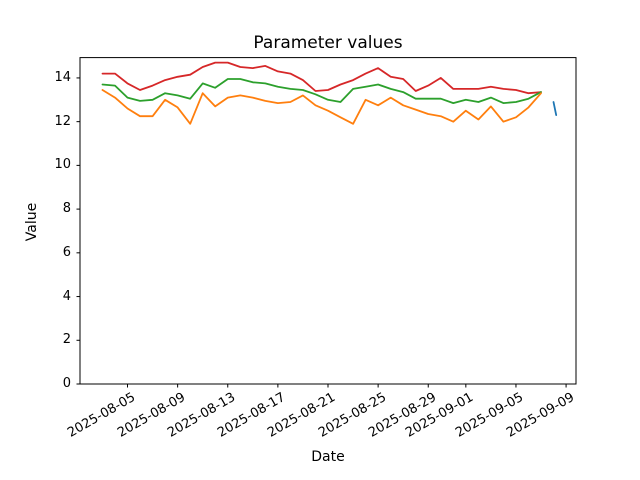  I want to click on series-red-line, so click(321, 78).